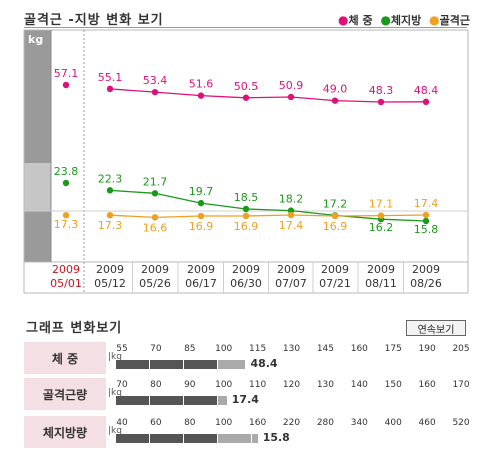 The width and height of the screenshot is (494, 458). Describe the element at coordinates (325, 349) in the screenshot. I see `gauge-tick-label: 145` at that location.